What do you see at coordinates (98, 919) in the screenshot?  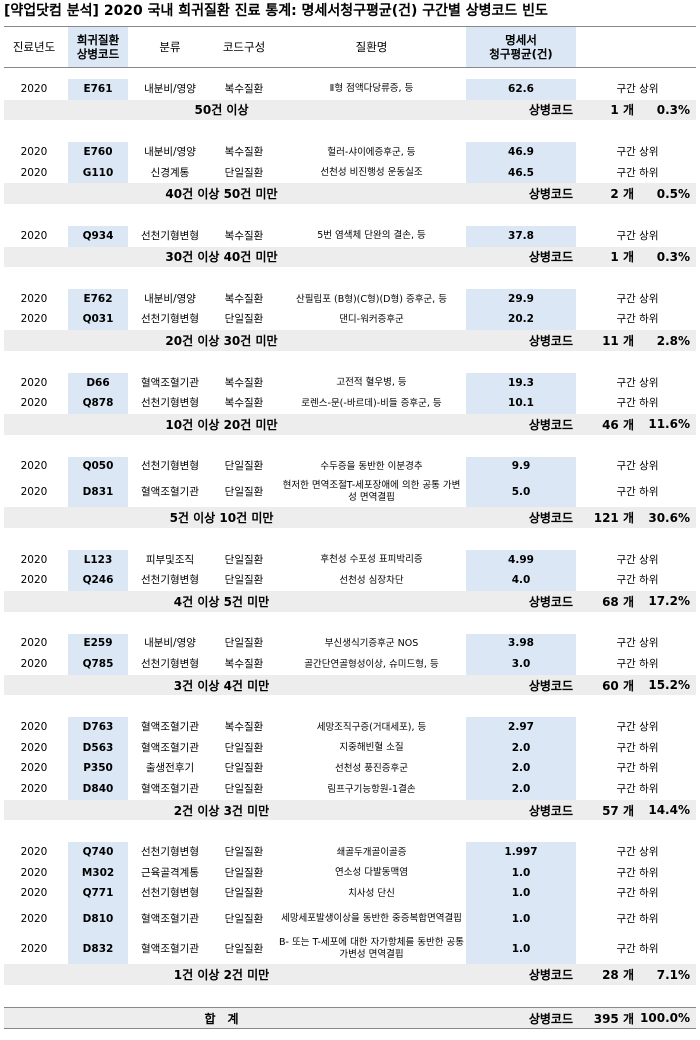 I see `cell-code: D810` at bounding box center [98, 919].